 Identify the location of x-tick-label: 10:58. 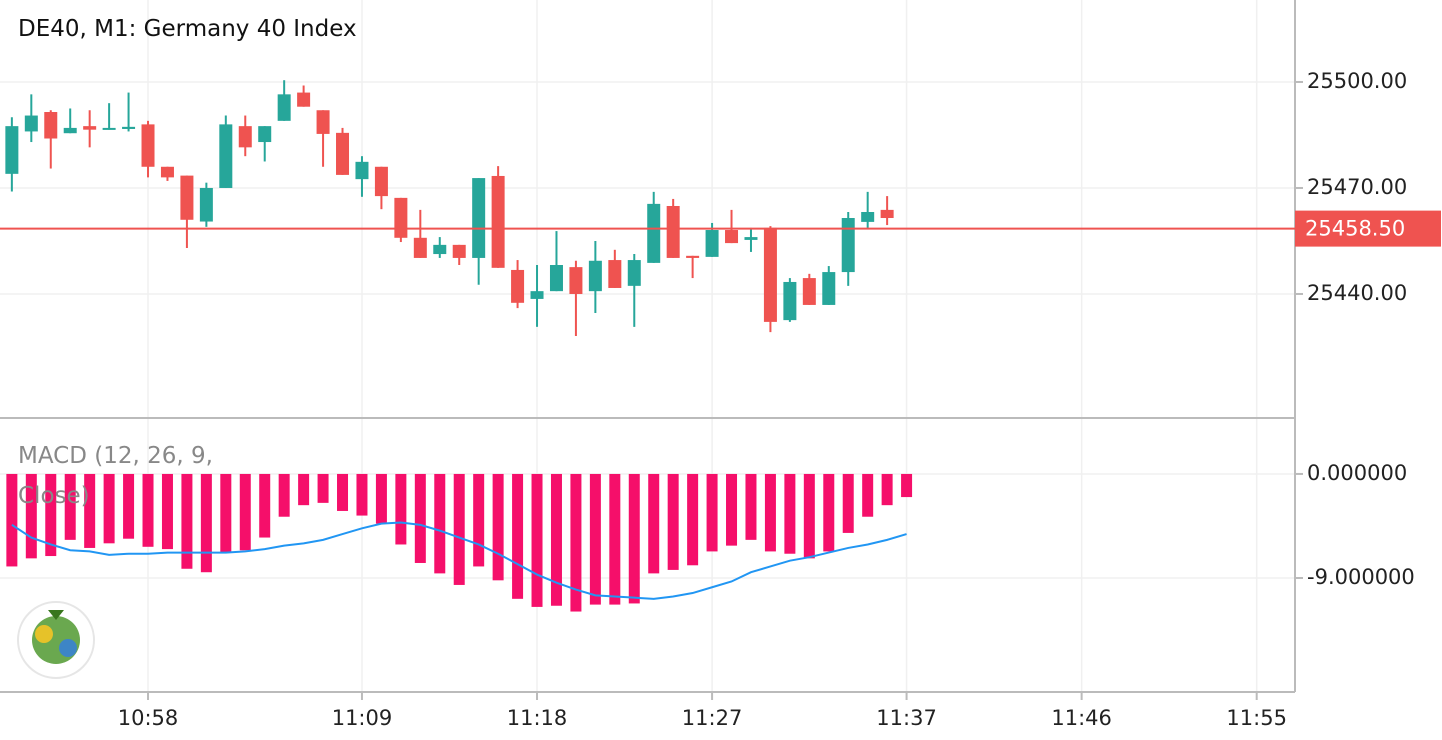
(148, 718).